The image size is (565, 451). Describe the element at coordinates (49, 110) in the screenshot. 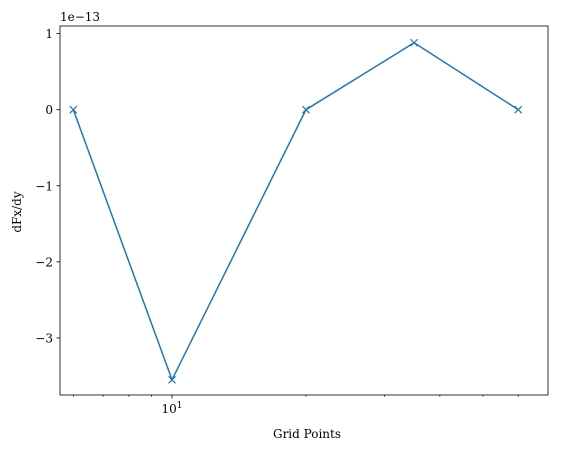

I see `y-tick-label-1: 0` at that location.